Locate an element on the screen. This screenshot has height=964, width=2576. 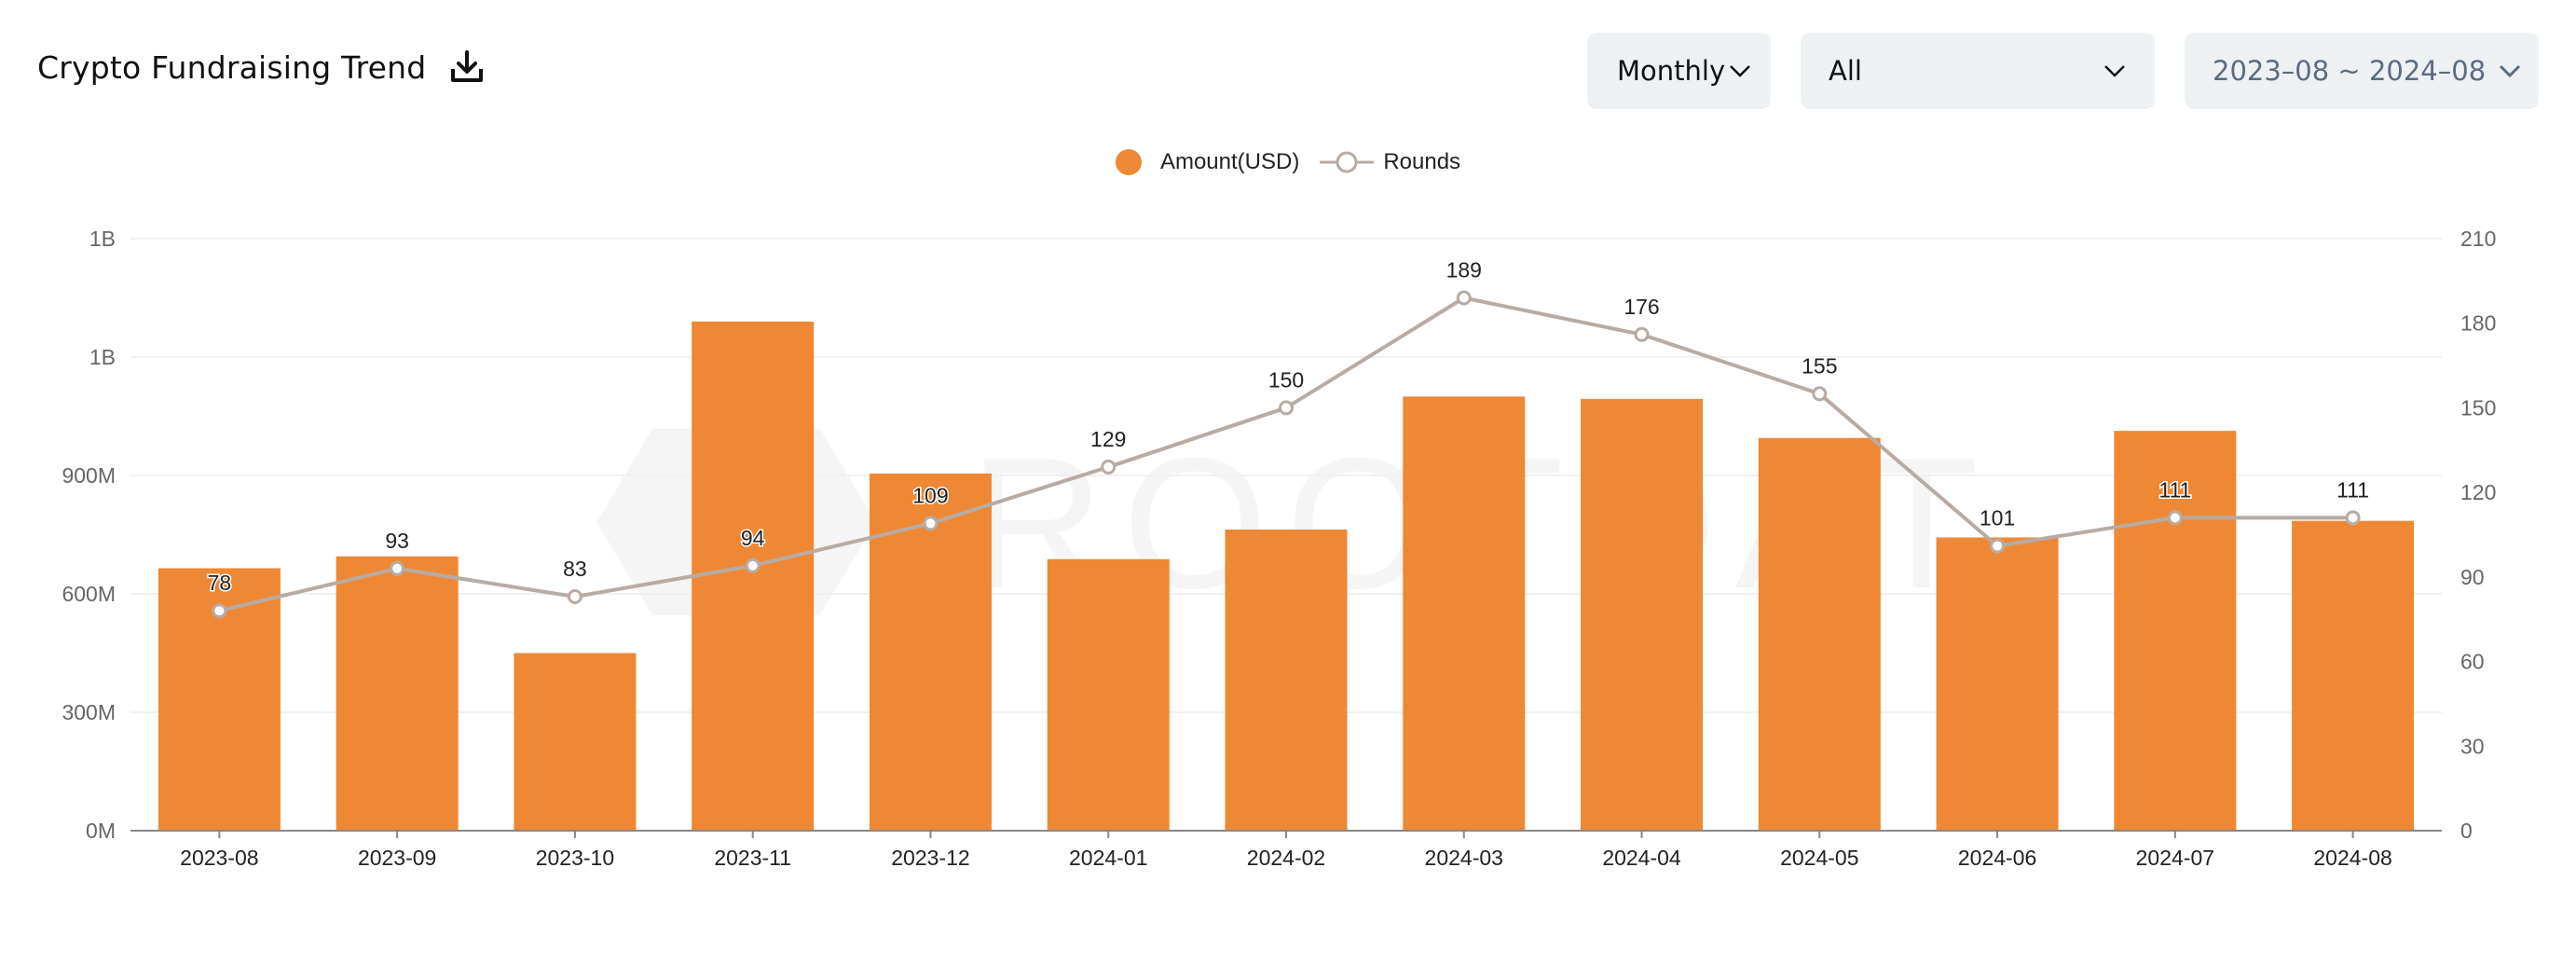
x-axis-tick-label: 2024-02 is located at coordinates (1286, 858).